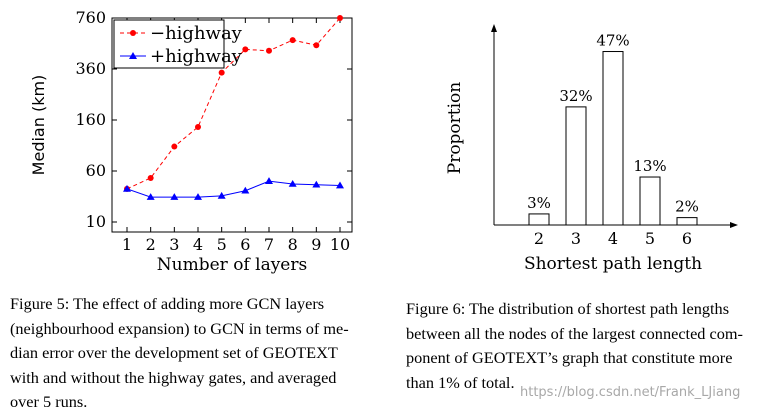 Image resolution: width=777 pixels, height=415 pixels. I want to click on legend-entry: −highway, so click(196, 33).